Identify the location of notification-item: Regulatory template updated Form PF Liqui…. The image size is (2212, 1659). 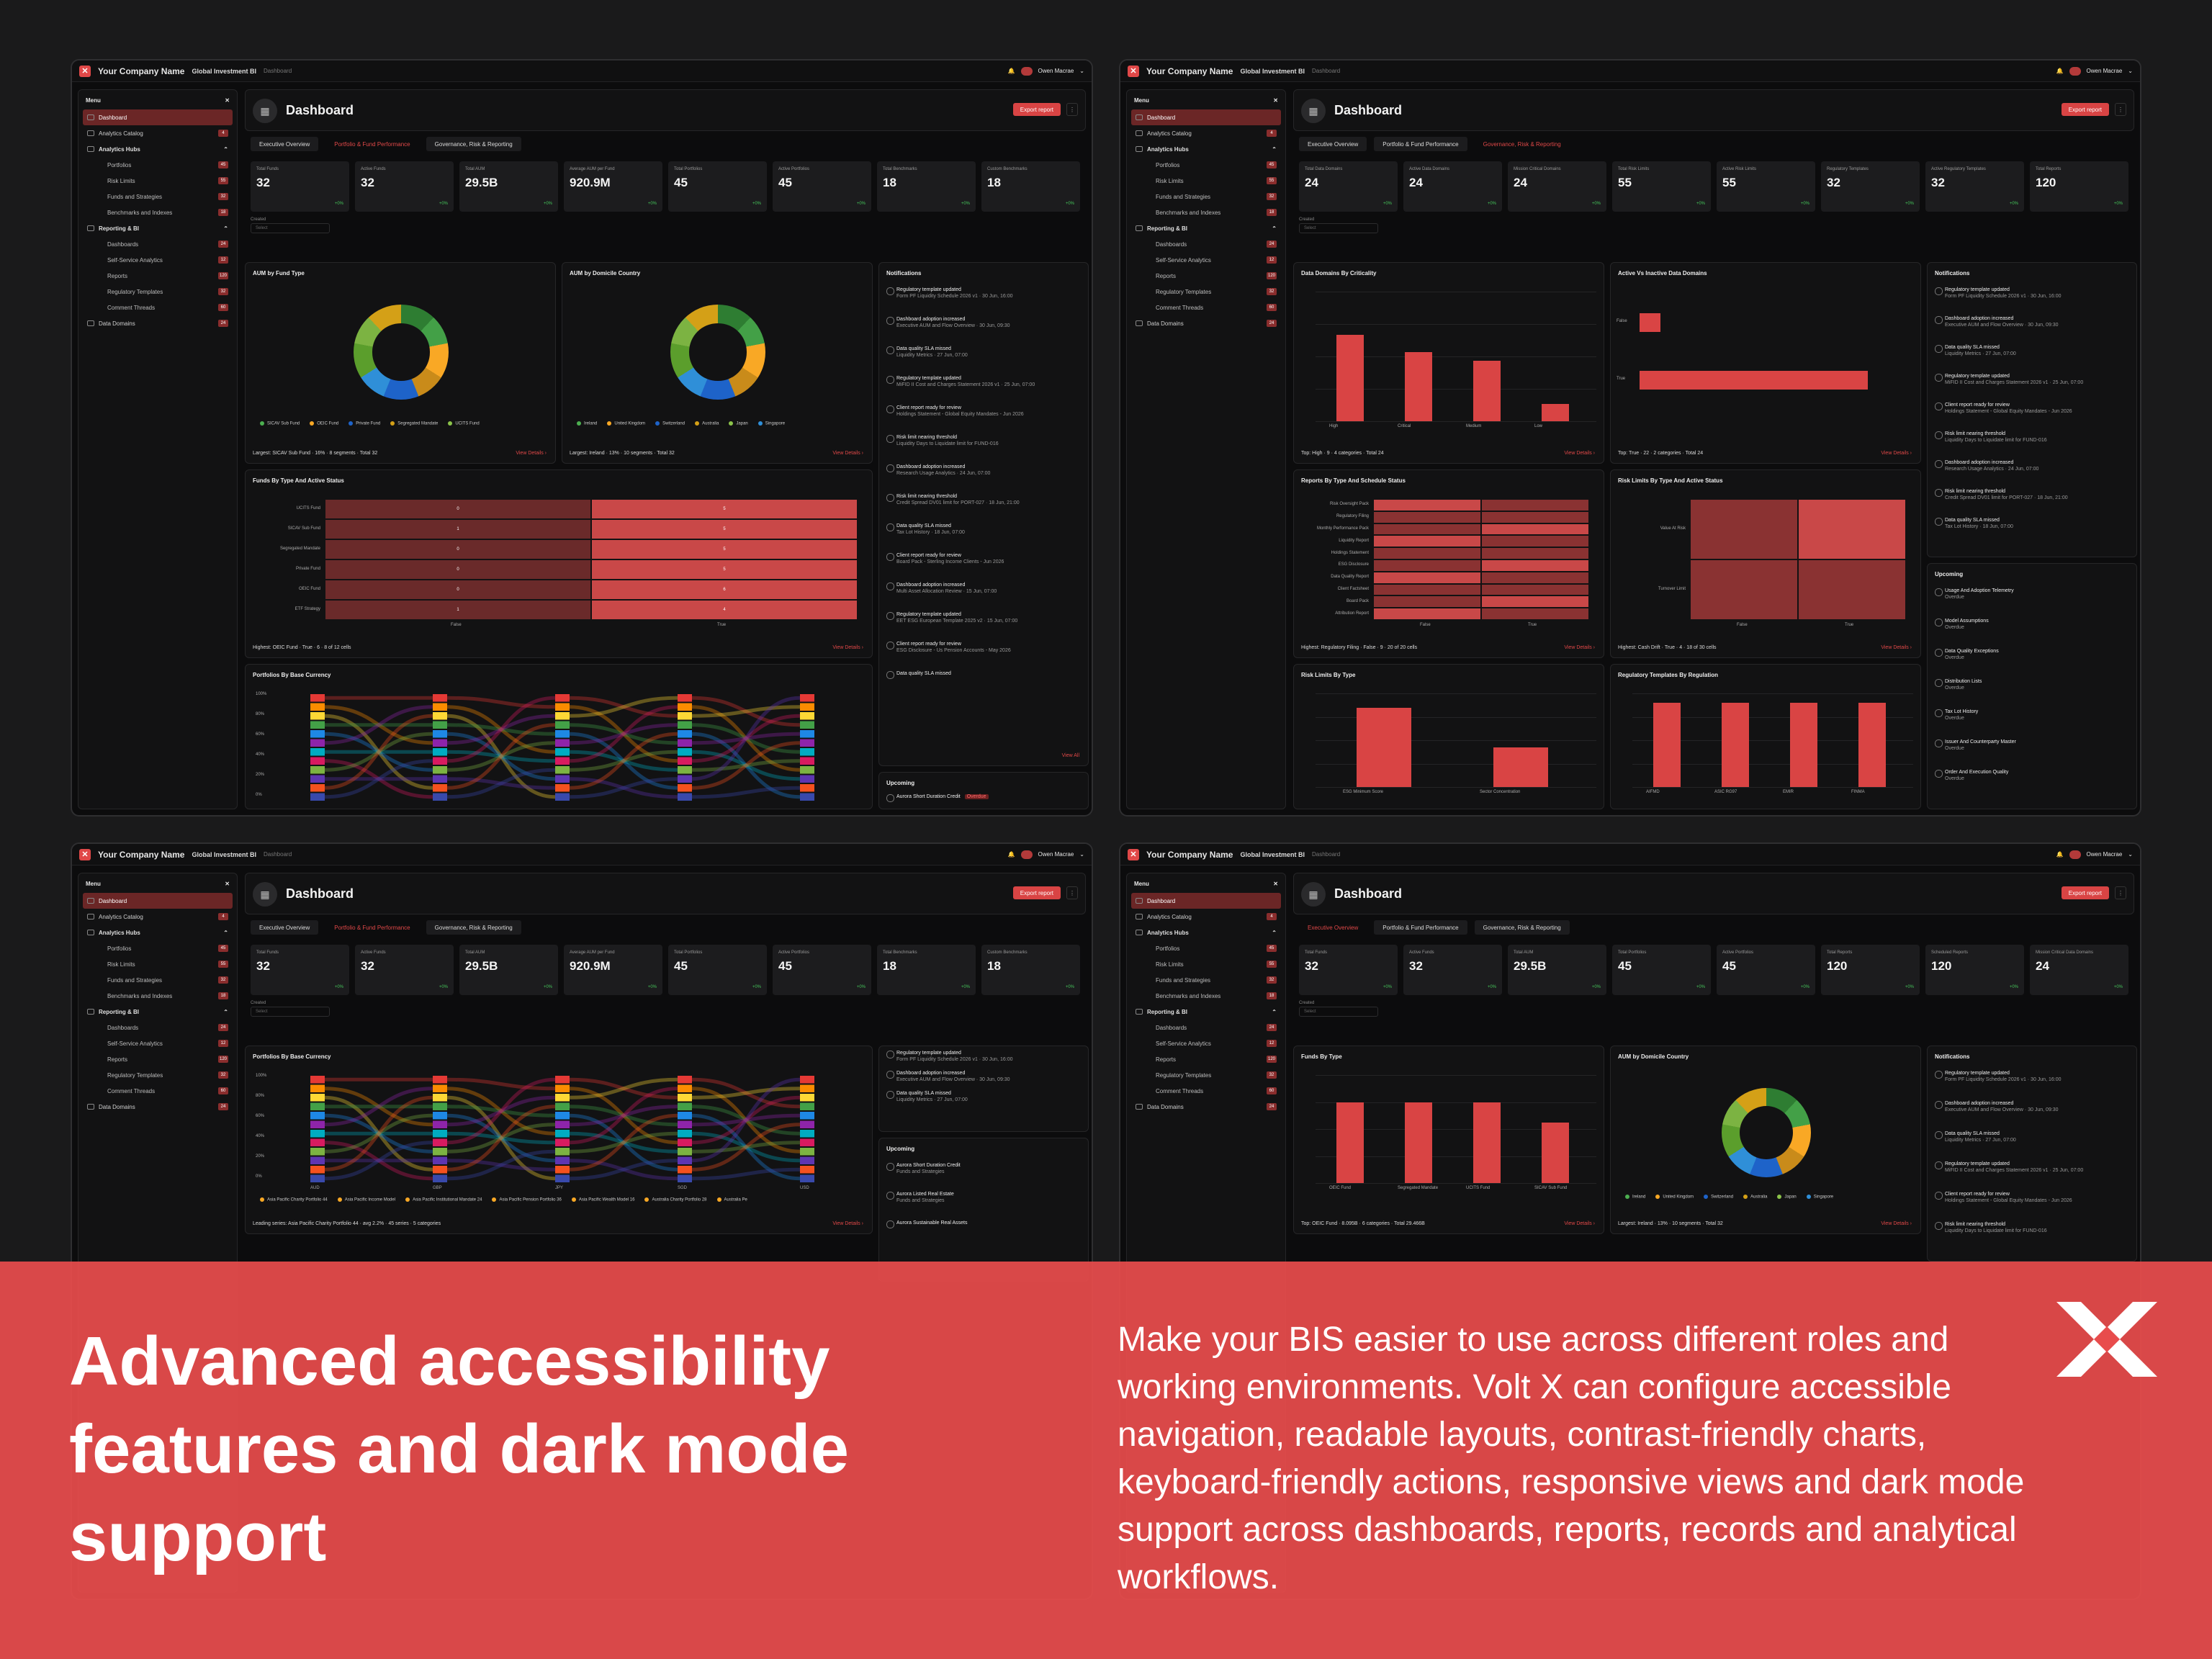
(2032, 1076).